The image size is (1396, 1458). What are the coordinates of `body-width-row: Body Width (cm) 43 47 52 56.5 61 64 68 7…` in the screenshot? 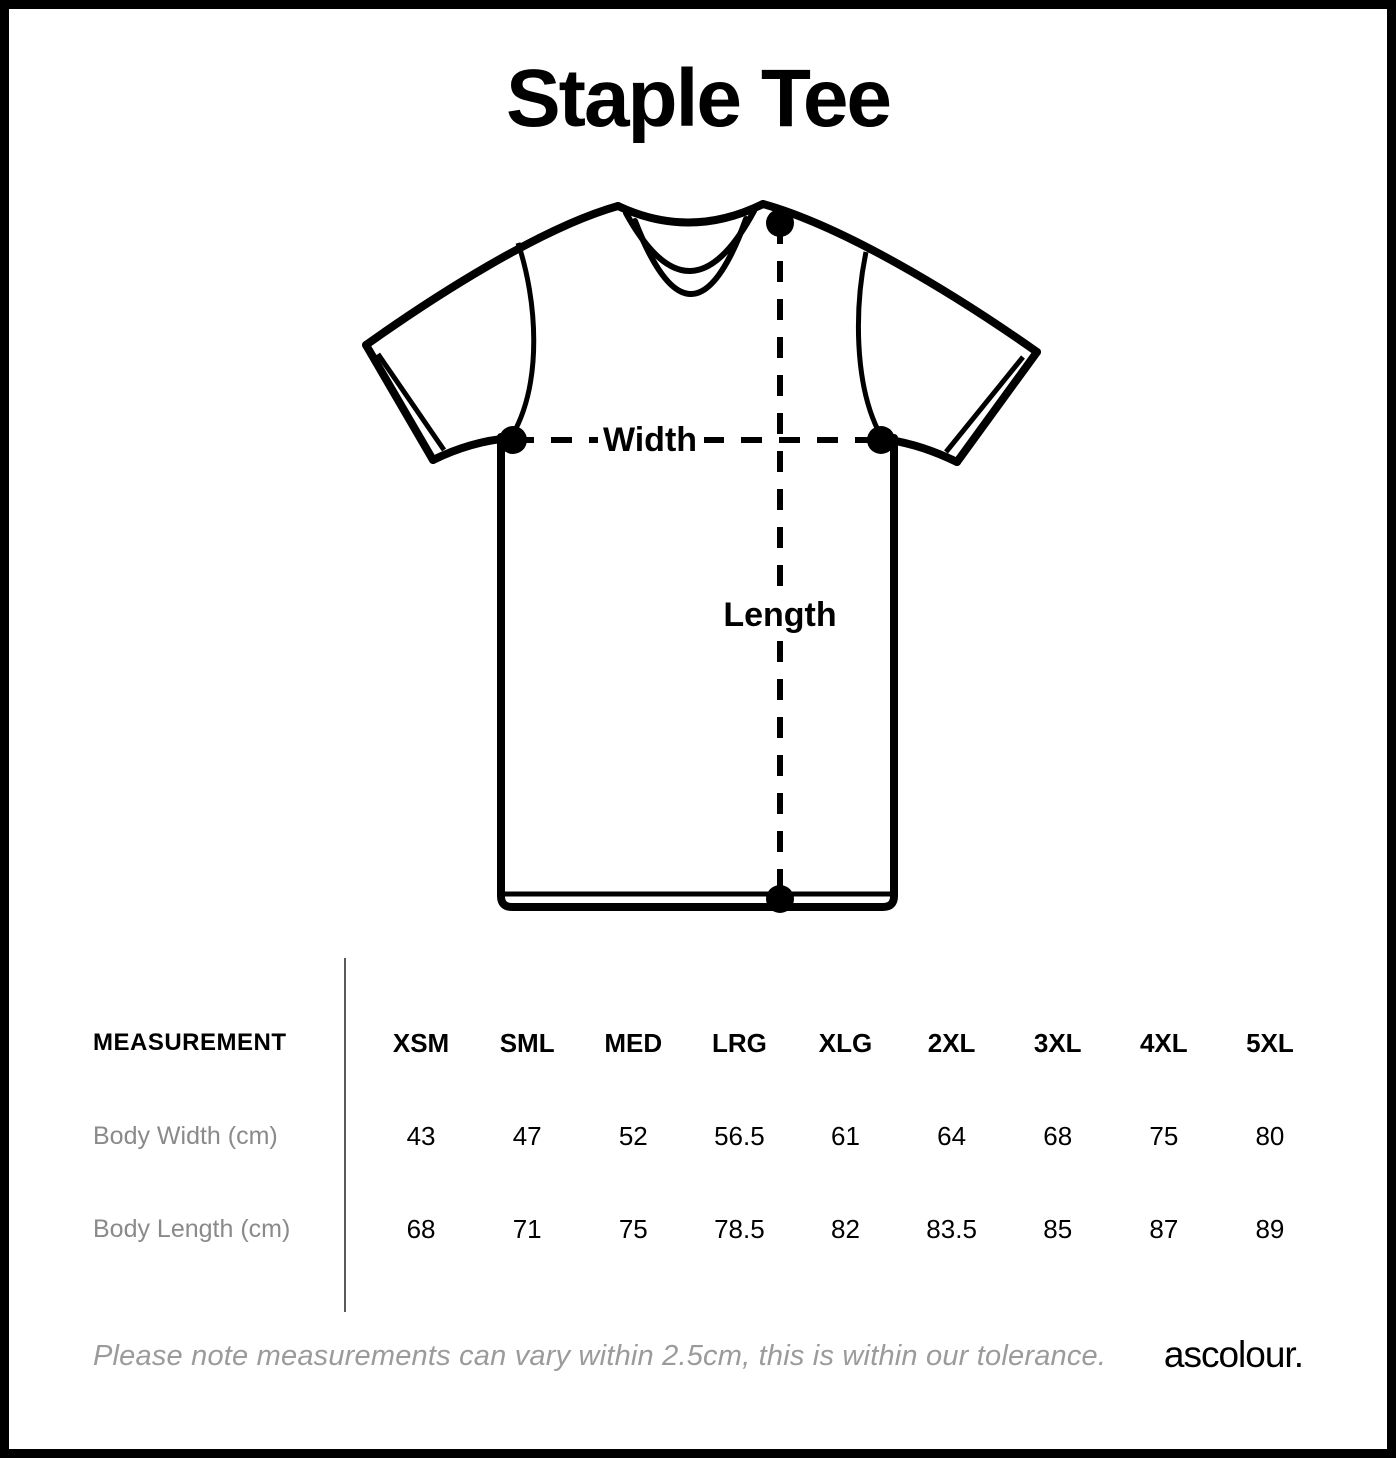 It's located at (708, 1136).